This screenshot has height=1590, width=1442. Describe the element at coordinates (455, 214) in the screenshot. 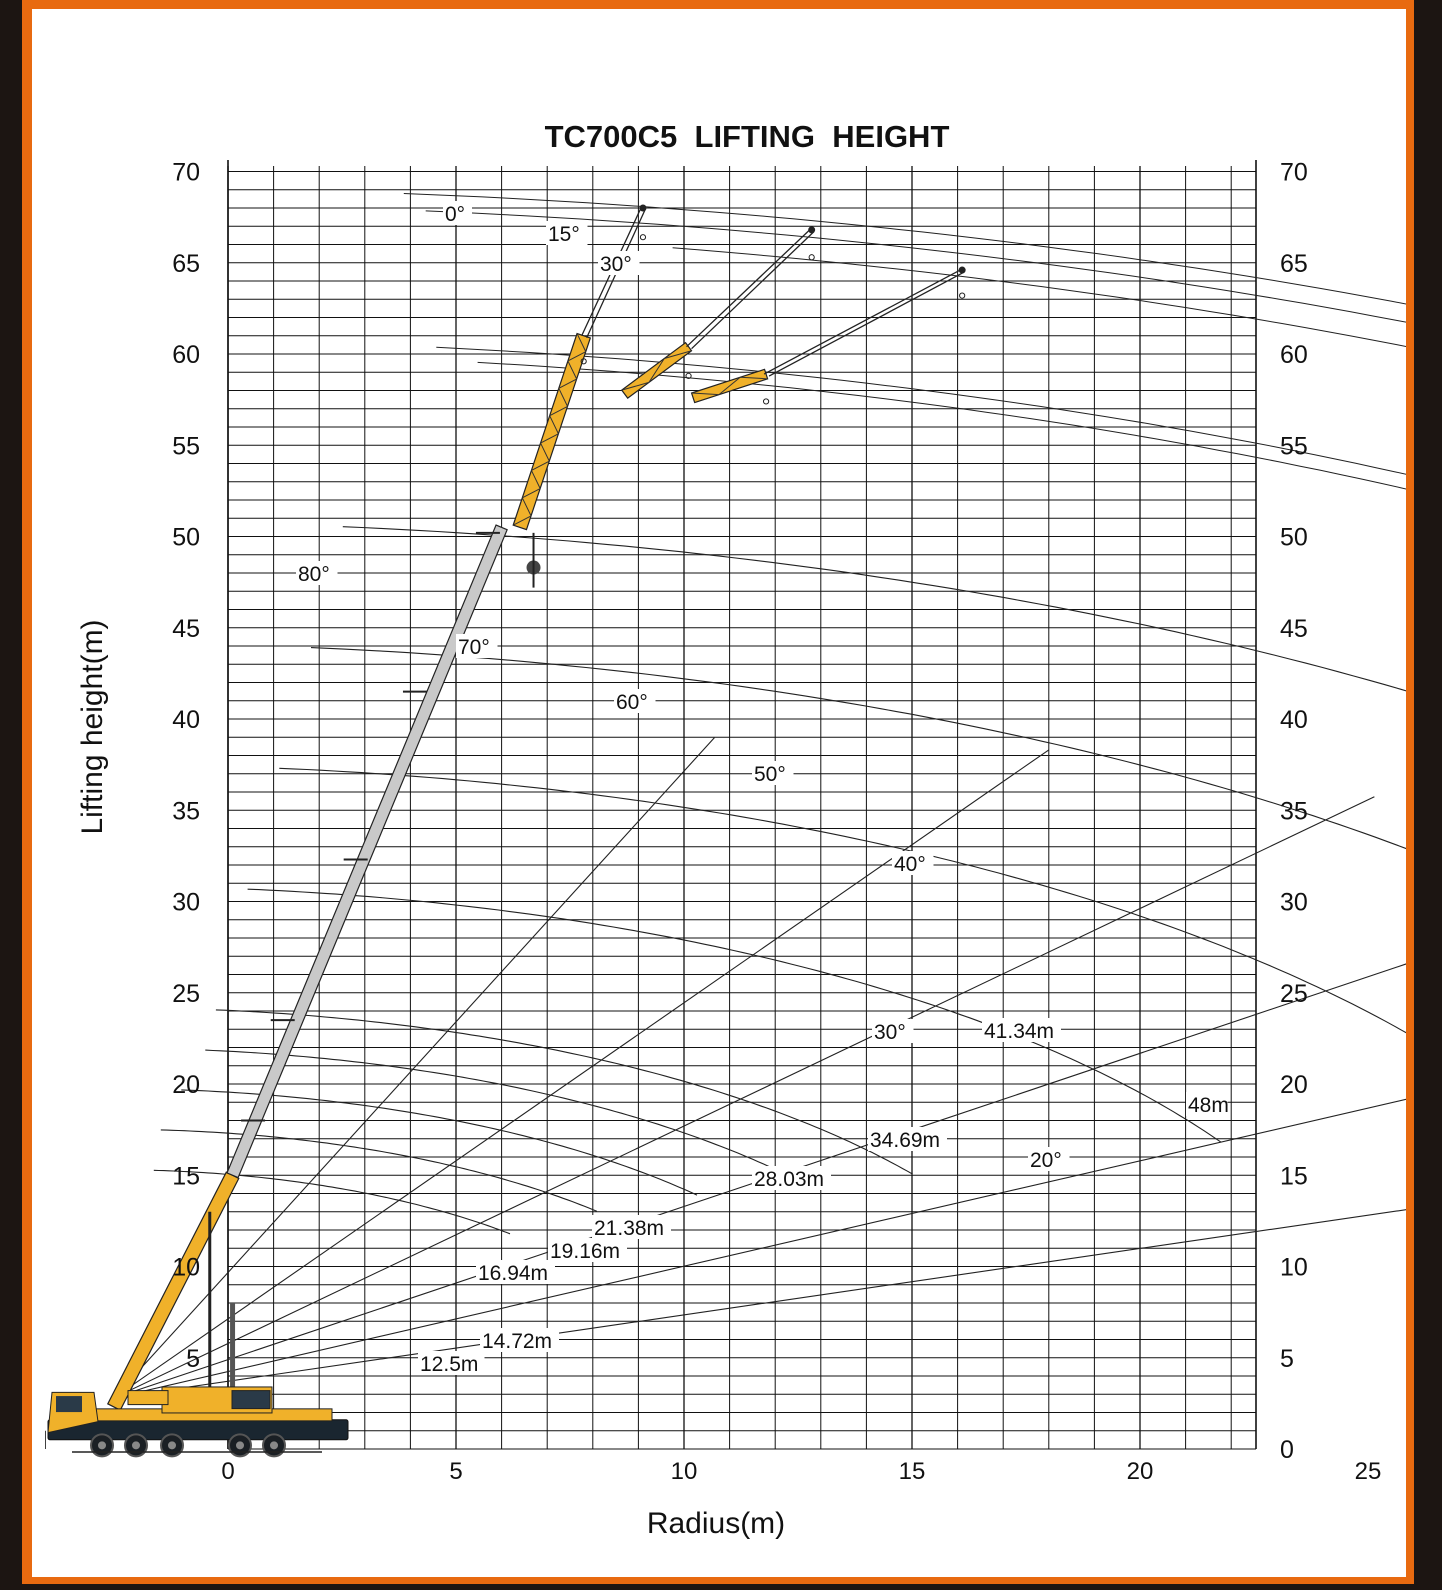

I see `jib-offset-label: 0°` at that location.